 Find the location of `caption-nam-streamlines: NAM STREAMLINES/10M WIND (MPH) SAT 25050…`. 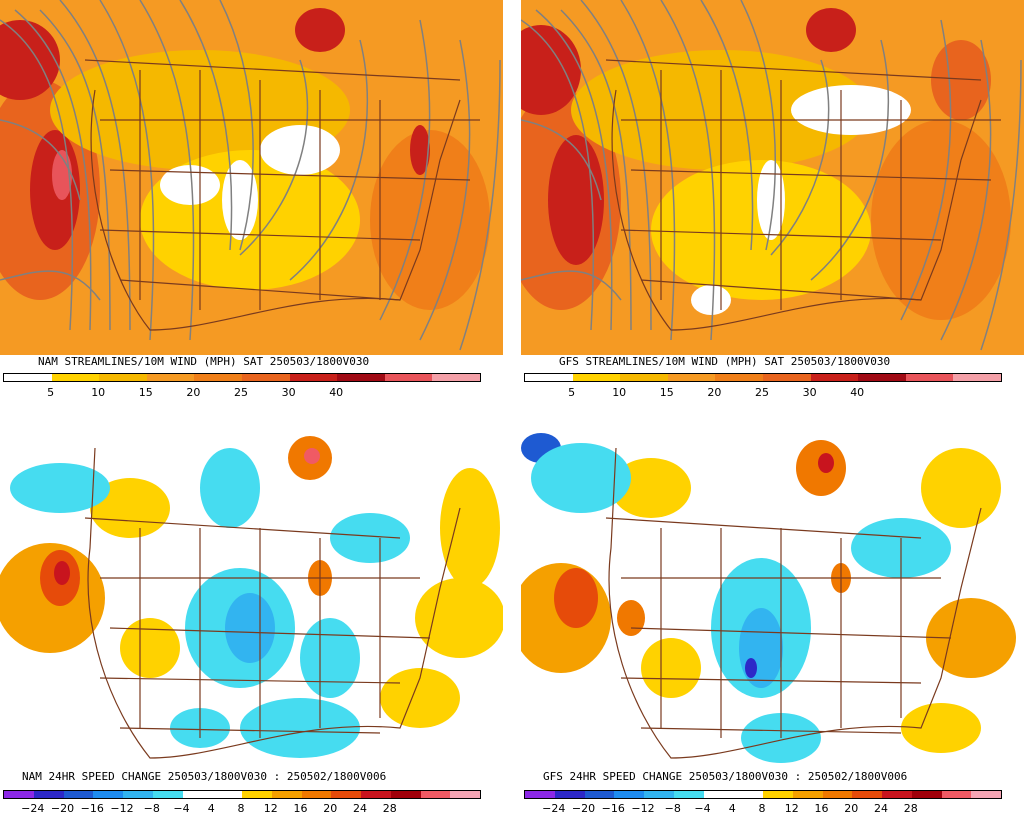

caption-nam-streamlines: NAM STREAMLINES/10M WIND (MPH) SAT 25050… is located at coordinates (204, 361).